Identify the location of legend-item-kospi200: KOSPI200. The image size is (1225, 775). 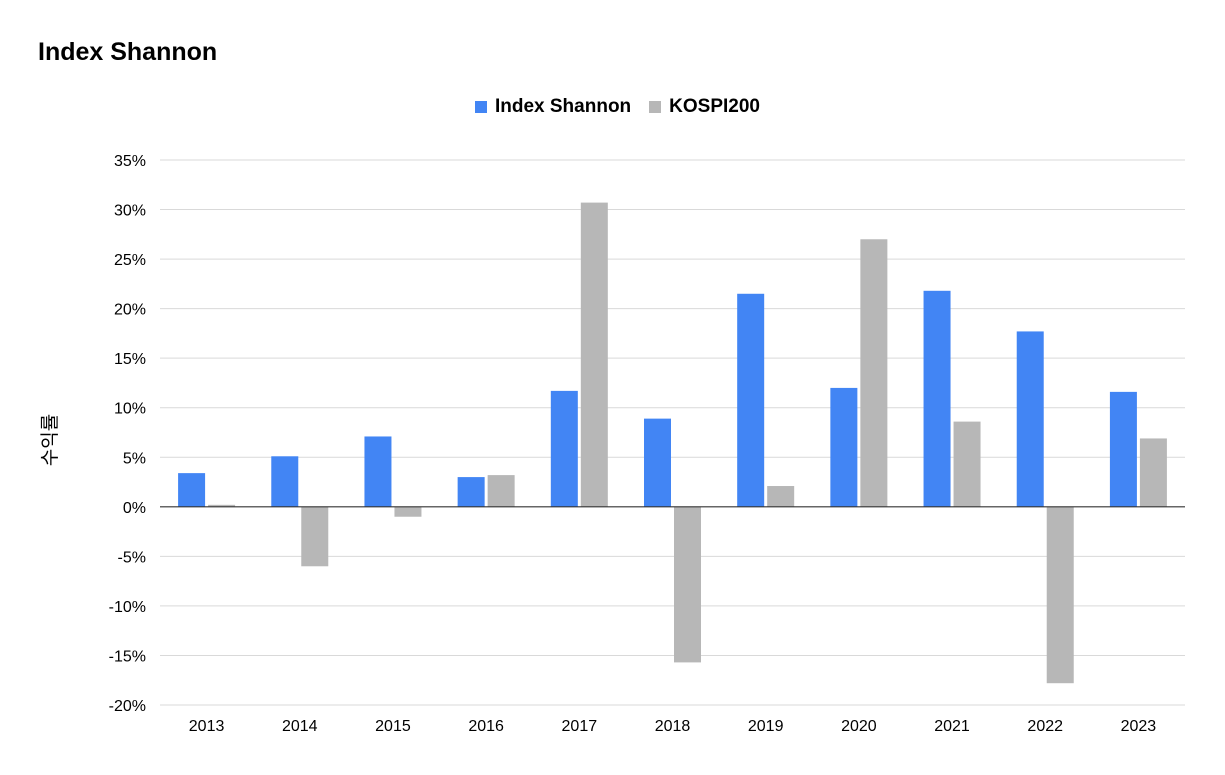
(704, 107).